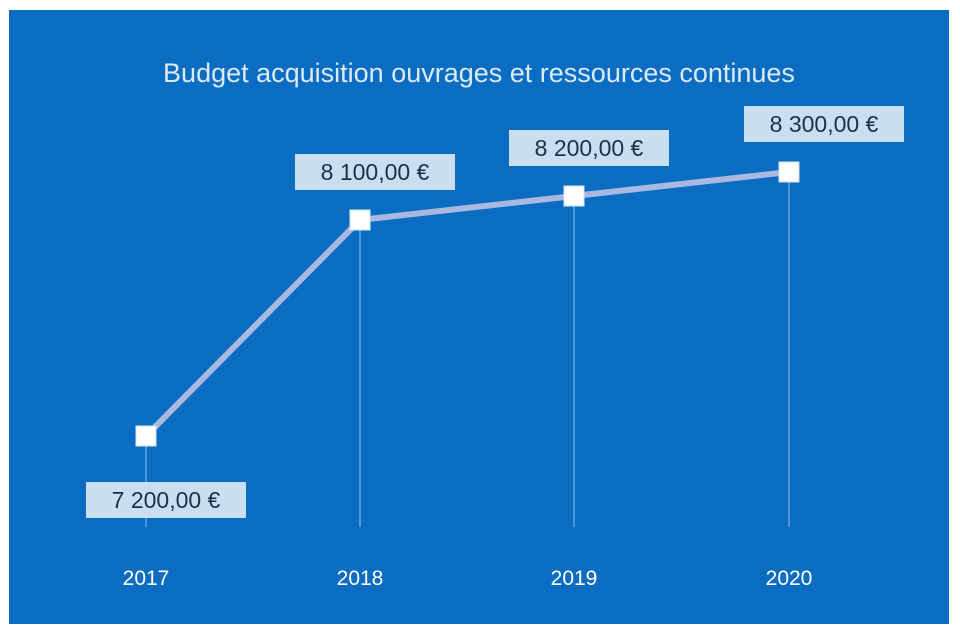 The width and height of the screenshot is (960, 634). What do you see at coordinates (146, 578) in the screenshot?
I see `x-tick-label-2017: 2017` at bounding box center [146, 578].